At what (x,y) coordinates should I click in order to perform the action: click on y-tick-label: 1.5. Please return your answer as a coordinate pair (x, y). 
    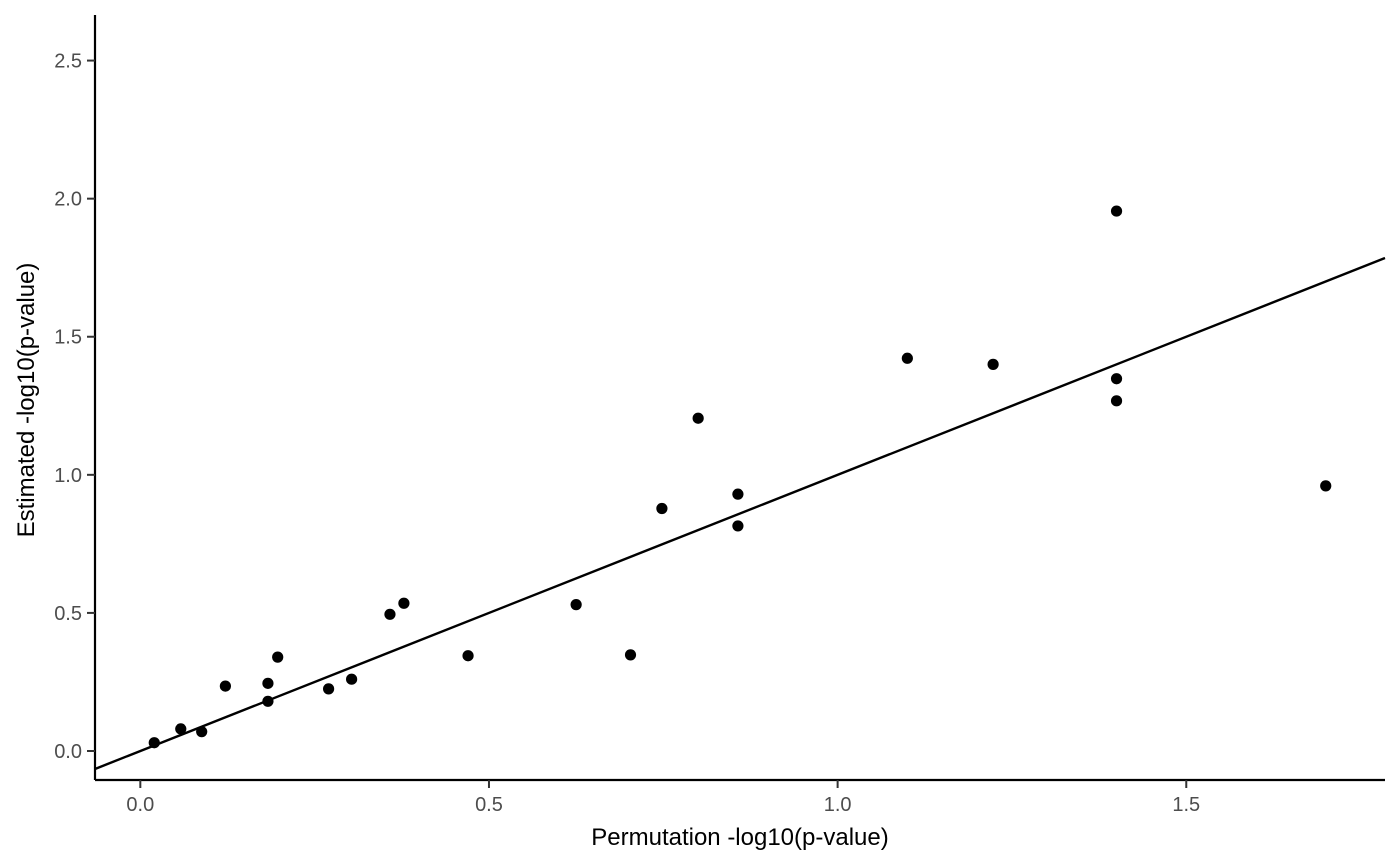
    Looking at the image, I should click on (68, 338).